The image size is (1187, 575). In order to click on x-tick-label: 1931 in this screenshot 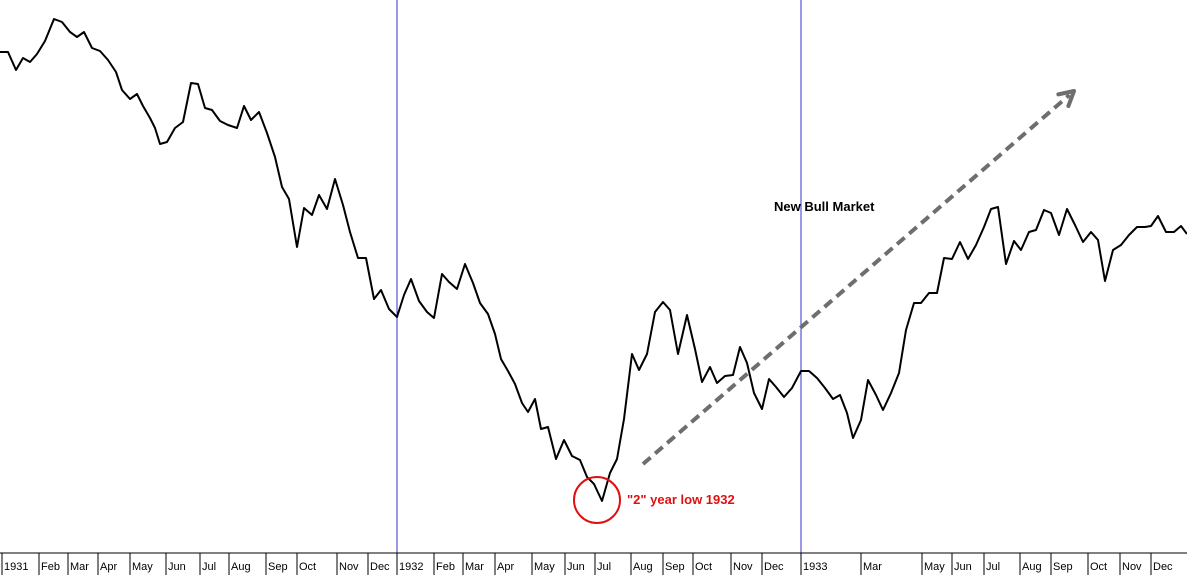, I will do `click(16, 567)`.